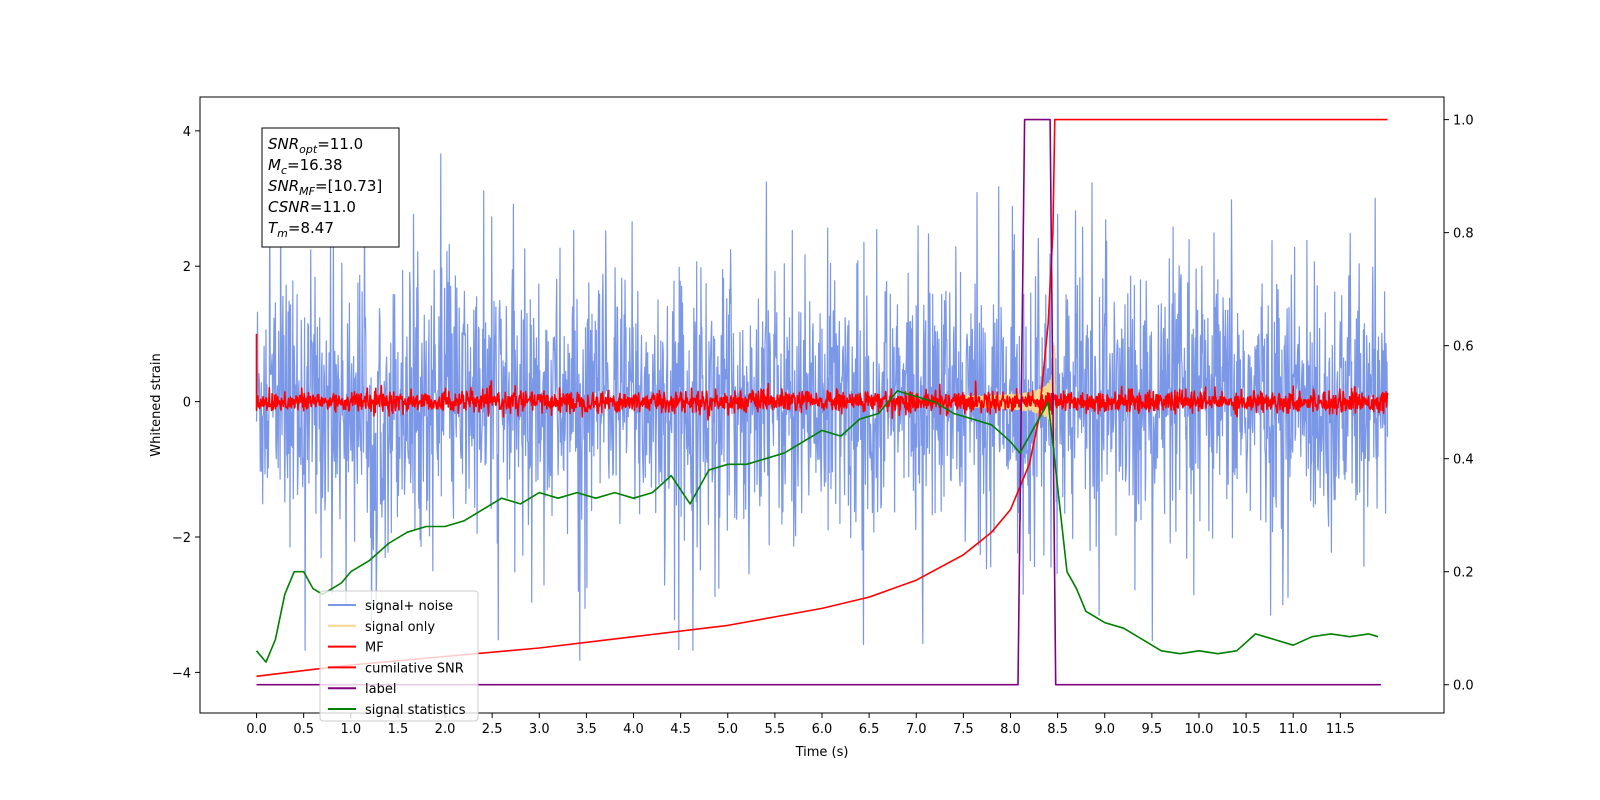 Image resolution: width=1600 pixels, height=800 pixels. I want to click on legend-label: MF, so click(374, 648).